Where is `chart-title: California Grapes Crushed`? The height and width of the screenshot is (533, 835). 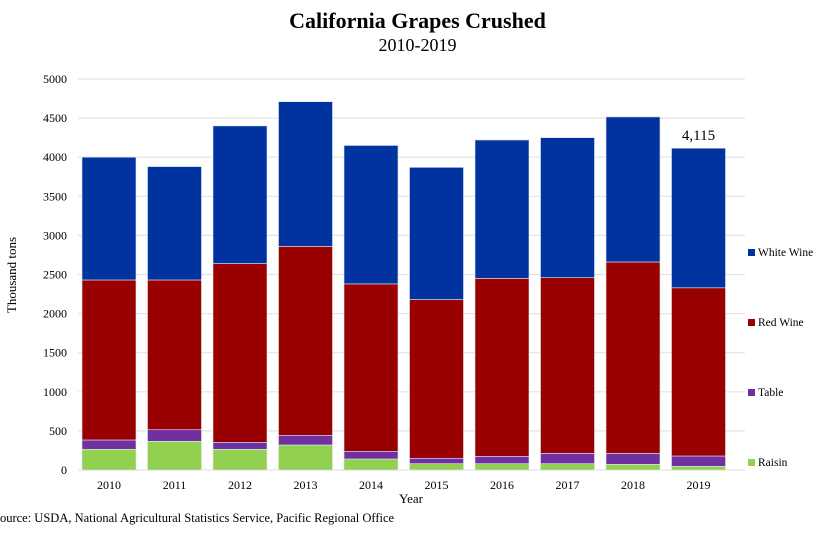
chart-title: California Grapes Crushed is located at coordinates (417, 20).